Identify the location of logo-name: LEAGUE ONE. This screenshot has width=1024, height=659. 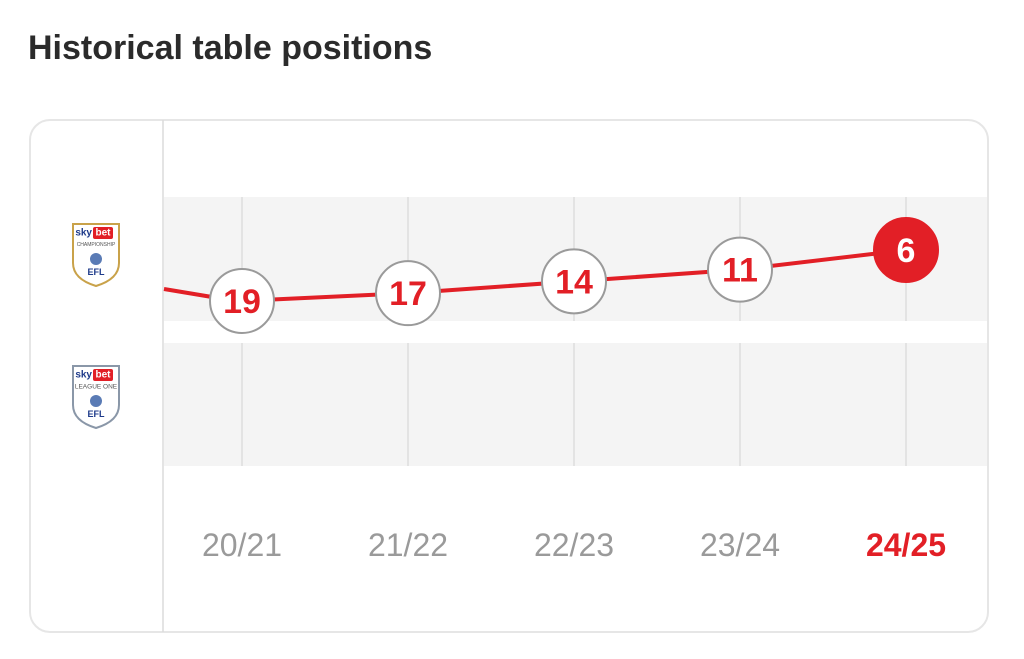
(96, 387).